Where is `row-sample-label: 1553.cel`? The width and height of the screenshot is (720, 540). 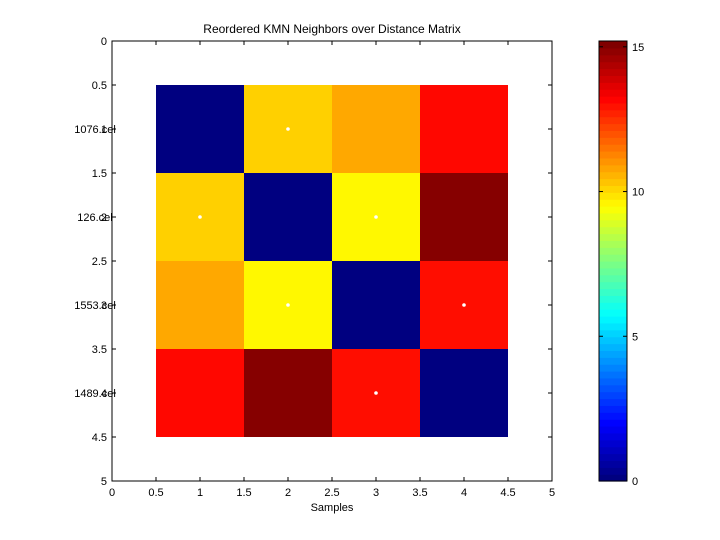 row-sample-label: 1553.cel is located at coordinates (95, 306).